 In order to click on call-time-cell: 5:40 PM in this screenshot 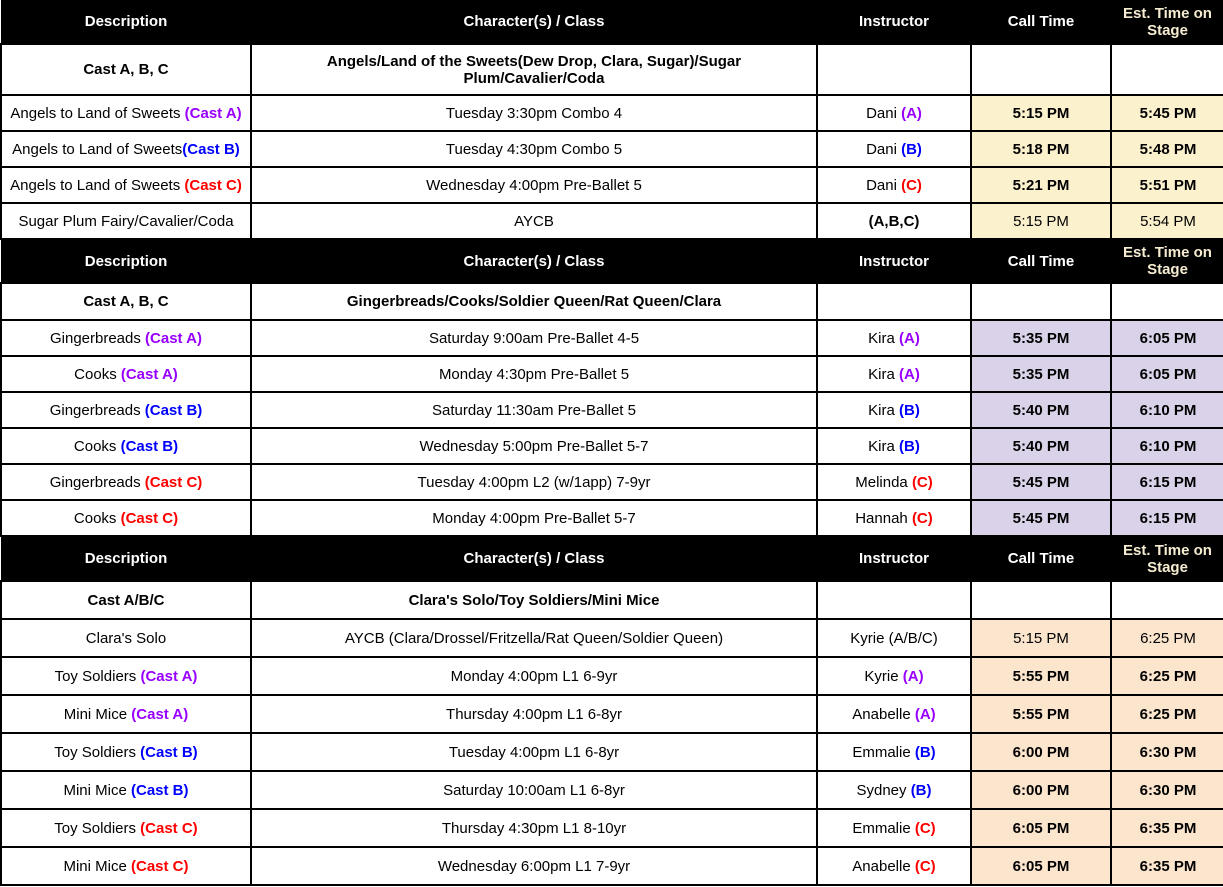, I will do `click(1041, 410)`.